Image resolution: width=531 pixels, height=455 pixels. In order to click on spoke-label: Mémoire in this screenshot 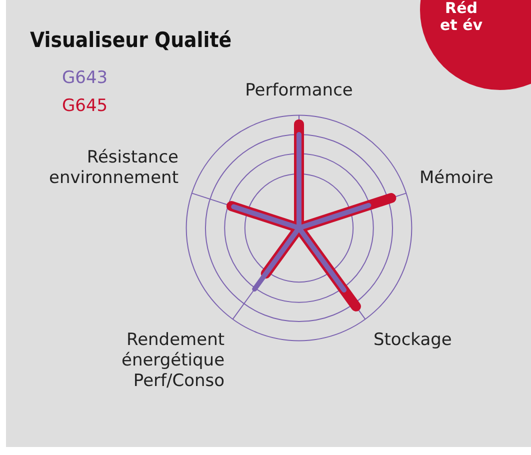, I will do `click(457, 178)`.